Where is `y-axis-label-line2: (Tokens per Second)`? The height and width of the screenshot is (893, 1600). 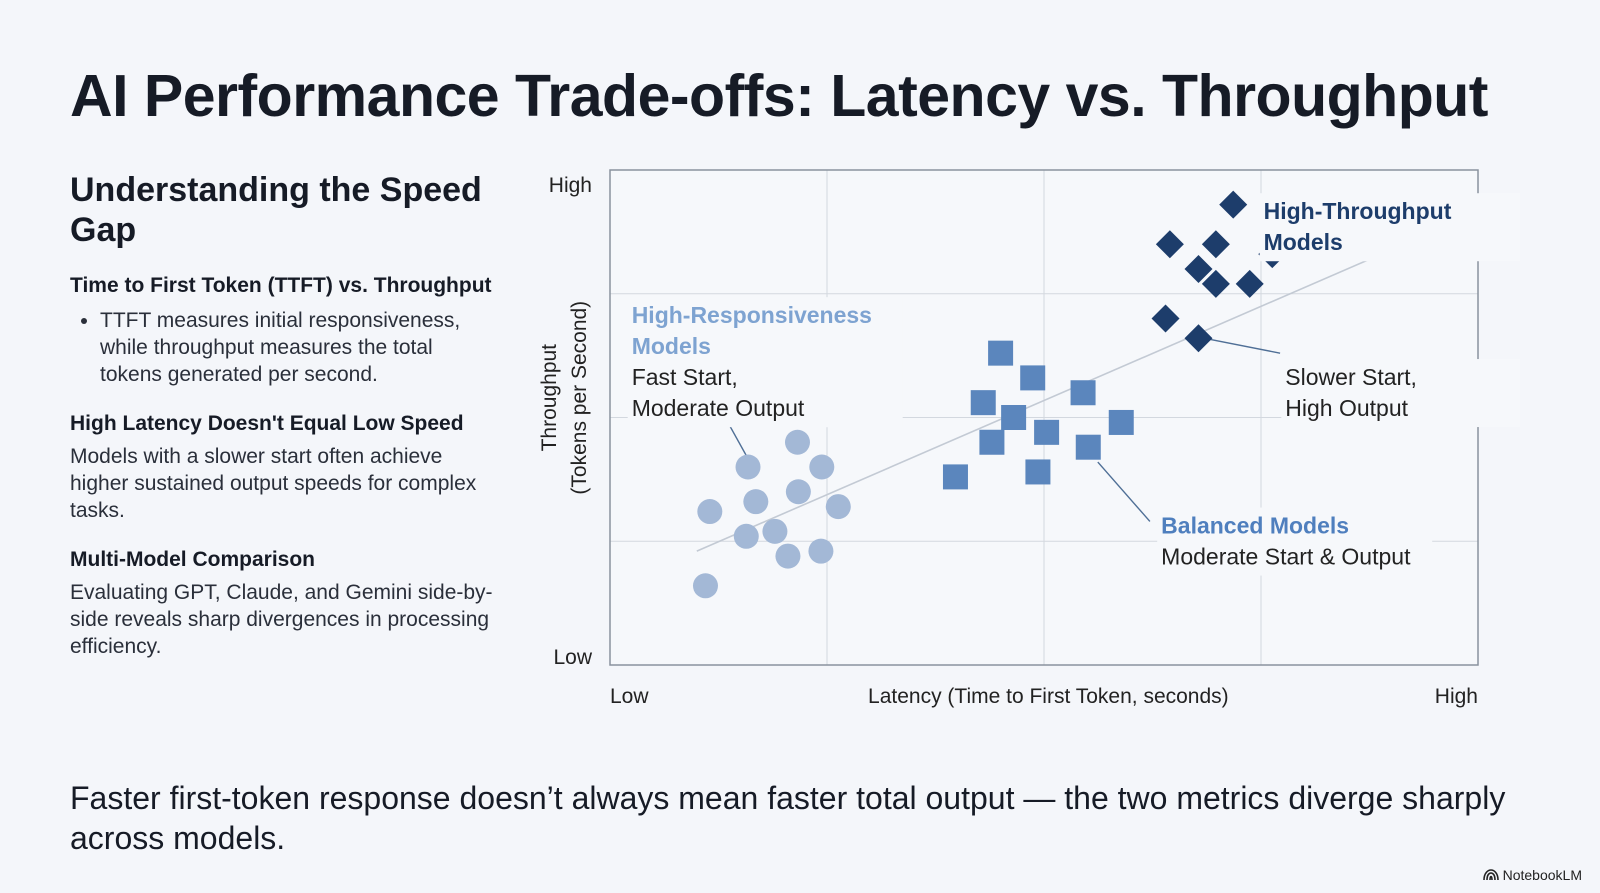
y-axis-label-line2: (Tokens per Second) is located at coordinates (579, 398).